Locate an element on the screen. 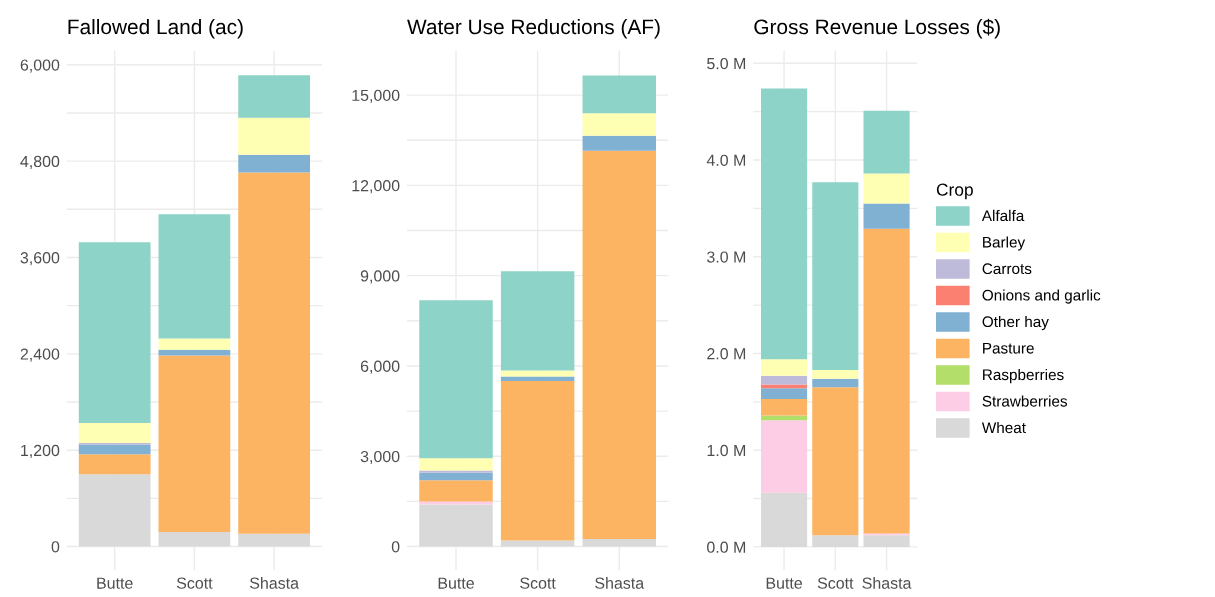 The height and width of the screenshot is (597, 1215). chart-title: Gross Revenue Losses ($) is located at coordinates (877, 28).